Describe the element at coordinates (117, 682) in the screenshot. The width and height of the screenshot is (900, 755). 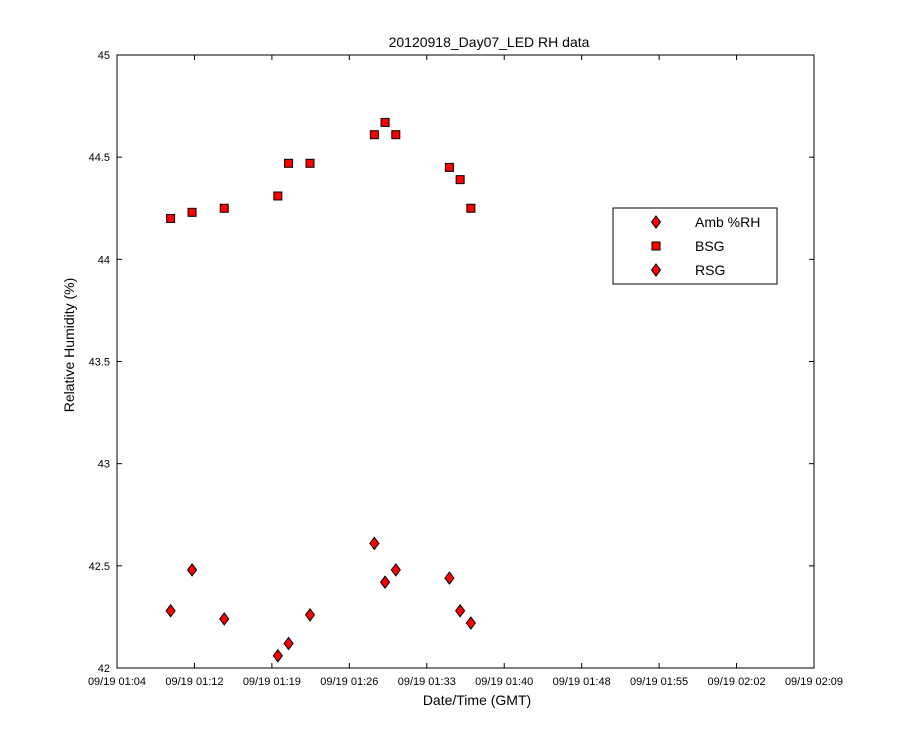
I see `x-tick-label: 09/19 01:04` at that location.